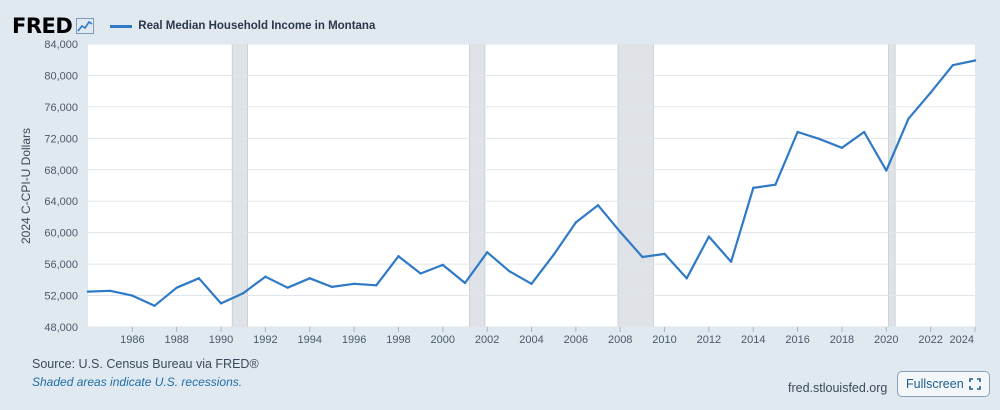 The width and height of the screenshot is (1000, 410). I want to click on y-tick-label: 48,000, so click(61, 328).